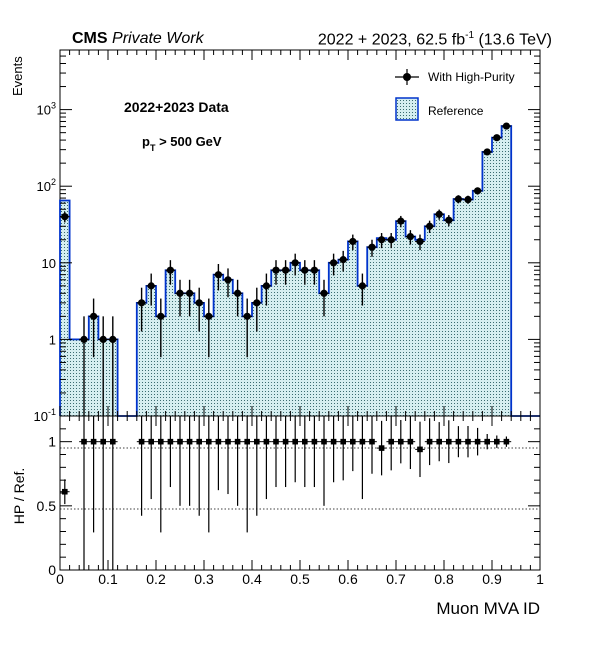 The width and height of the screenshot is (600, 652). I want to click on dataset-label: 2022+2023 Data, so click(176, 107).